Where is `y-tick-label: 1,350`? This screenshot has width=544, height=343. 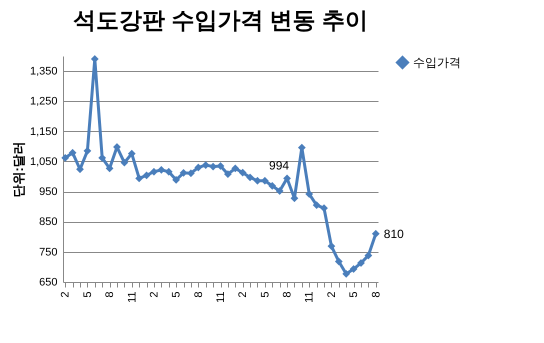
y-tick-label: 1,350 is located at coordinates (44, 72).